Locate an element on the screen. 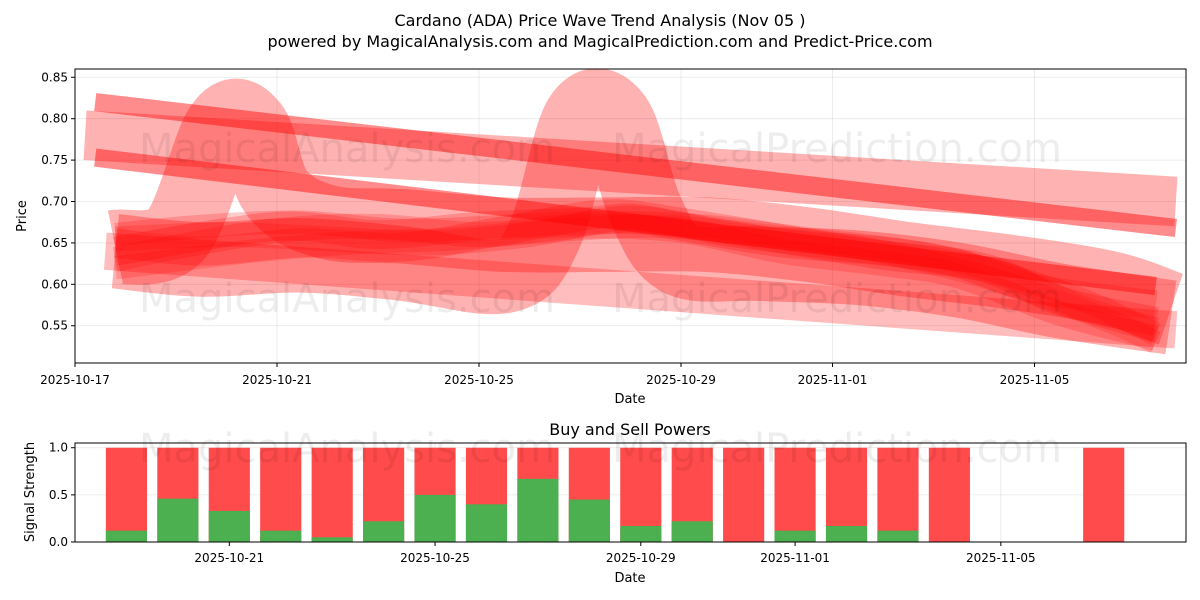 The width and height of the screenshot is (1200, 600). price-x-tick-label: 2025-10-29 is located at coordinates (681, 380).